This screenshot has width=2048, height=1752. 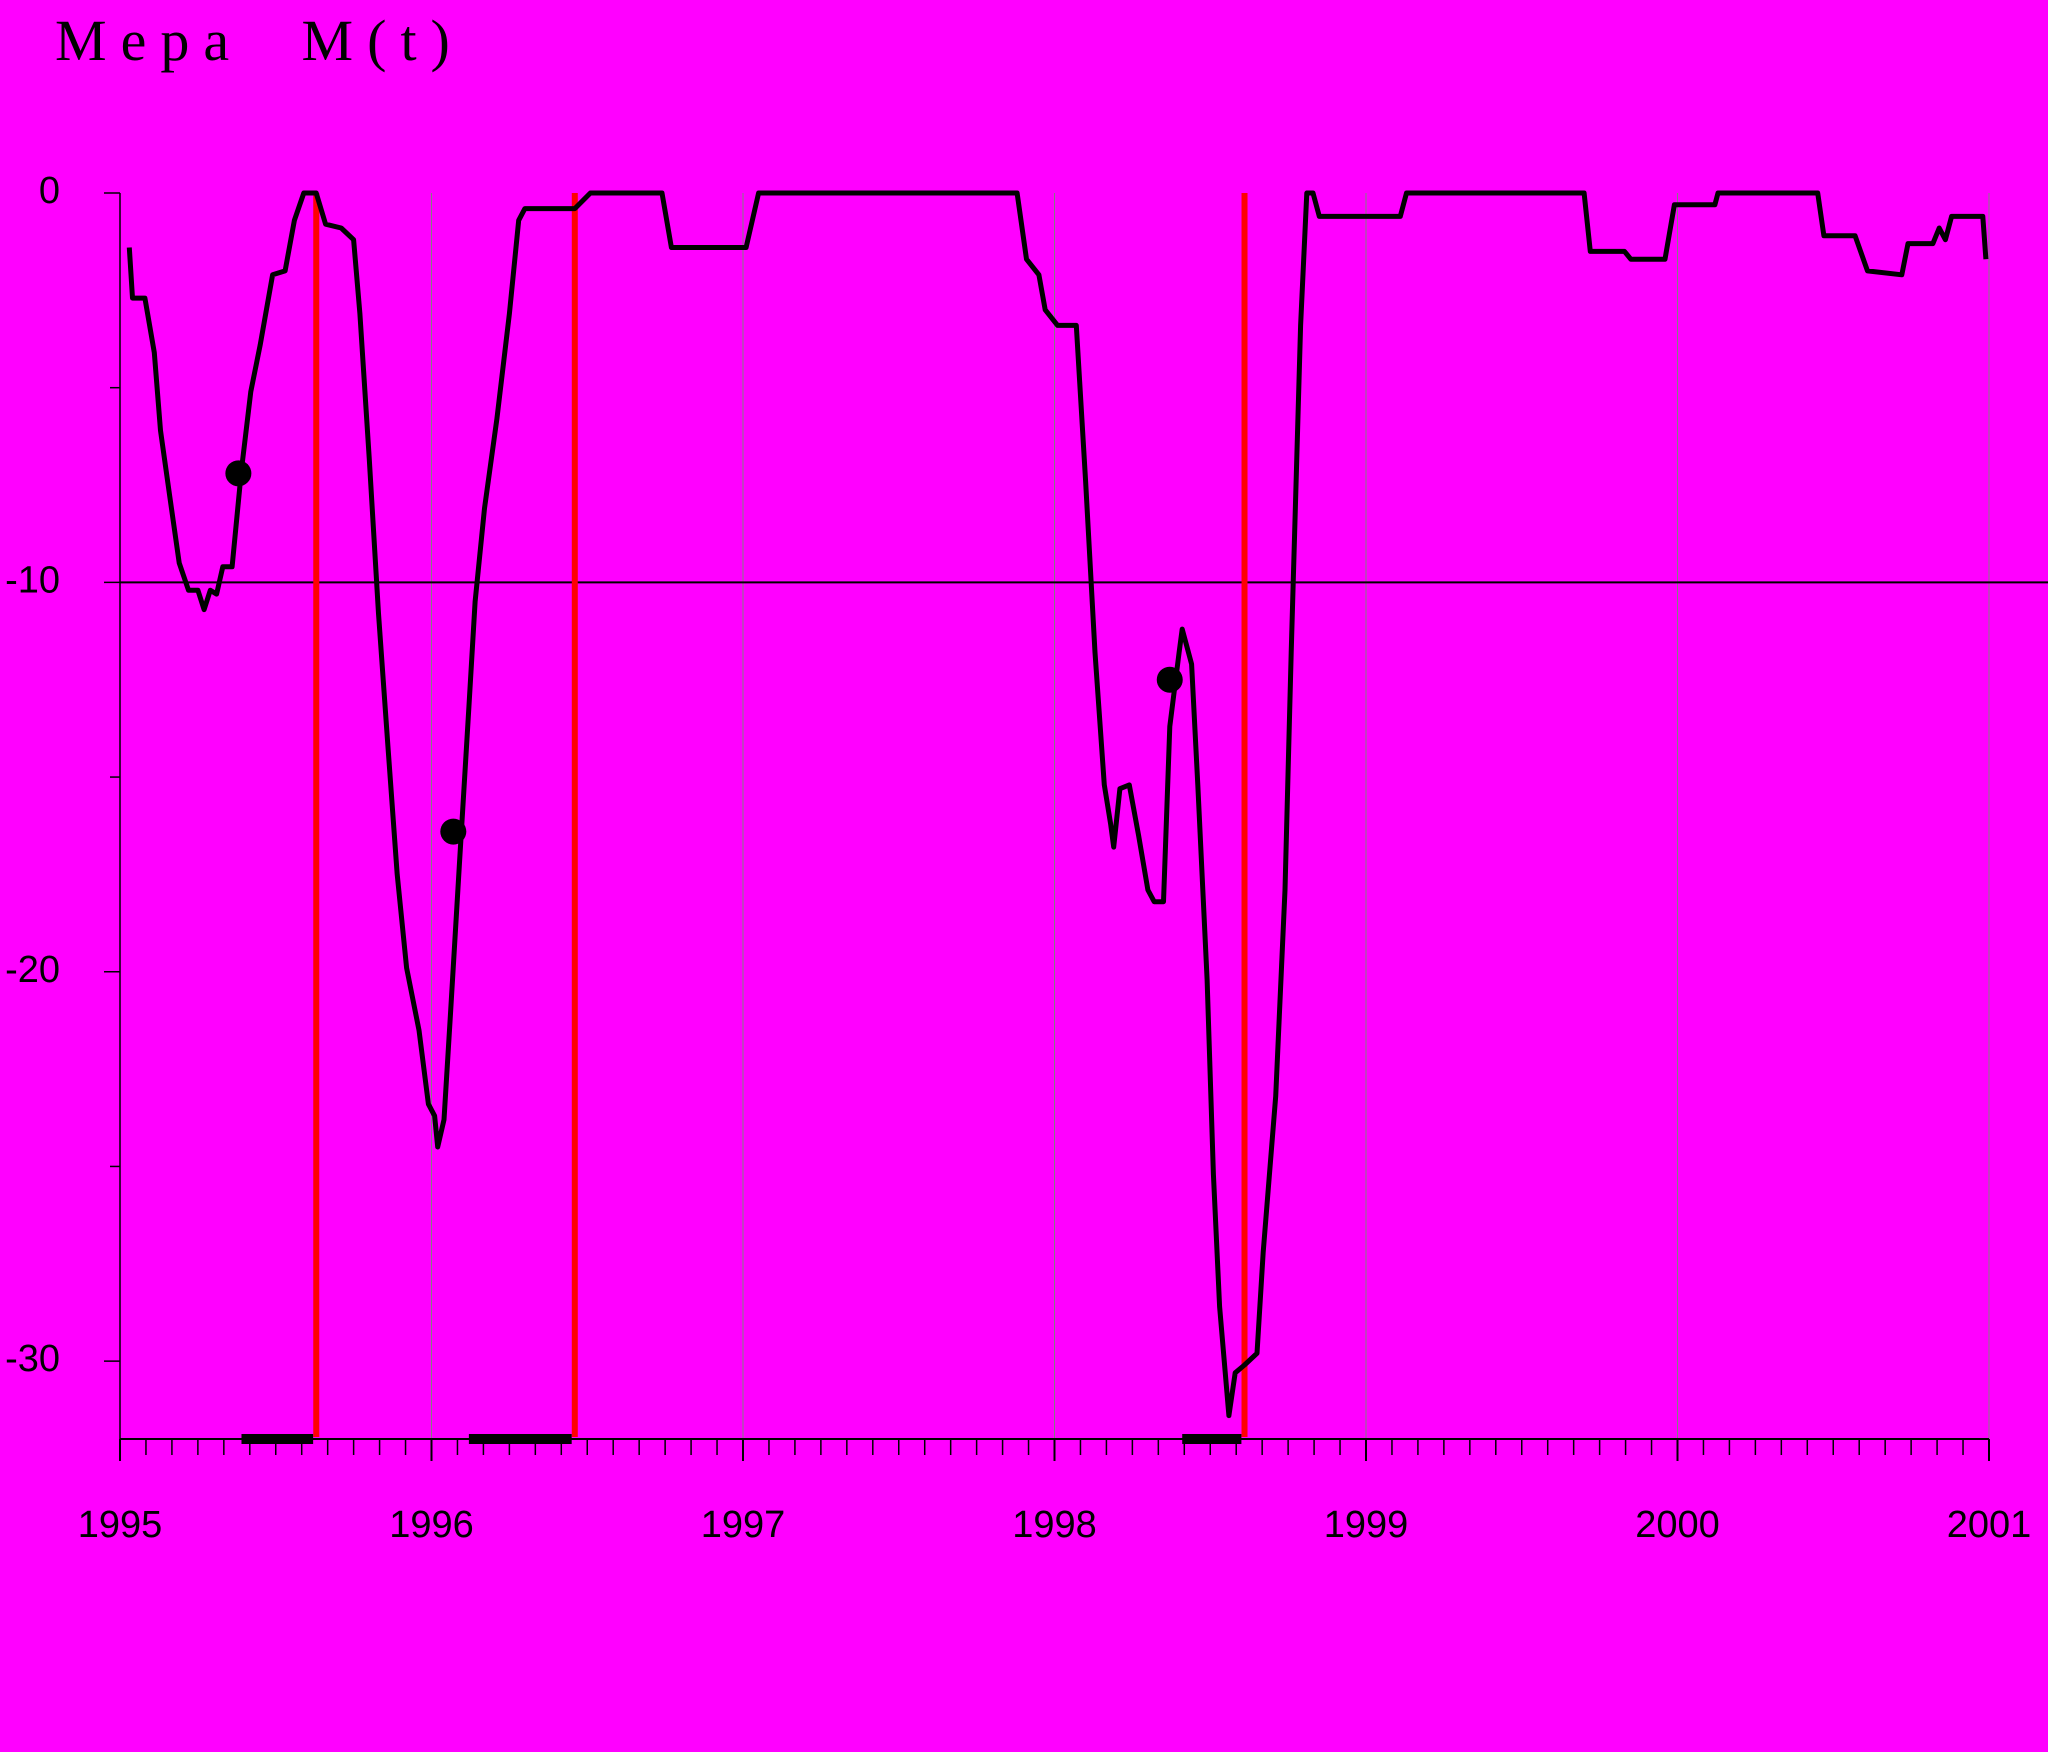 What do you see at coordinates (259, 40) in the screenshot?
I see `chart-title: Mepa M(t)` at bounding box center [259, 40].